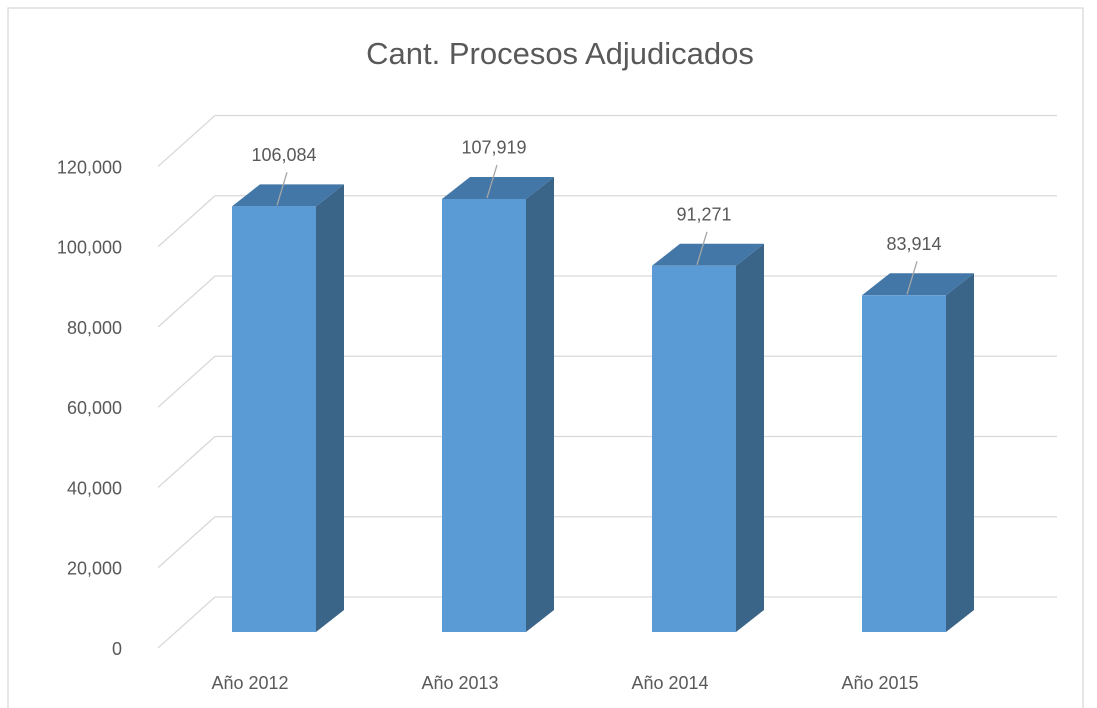  I want to click on y-tick-label: 0, so click(117, 649).